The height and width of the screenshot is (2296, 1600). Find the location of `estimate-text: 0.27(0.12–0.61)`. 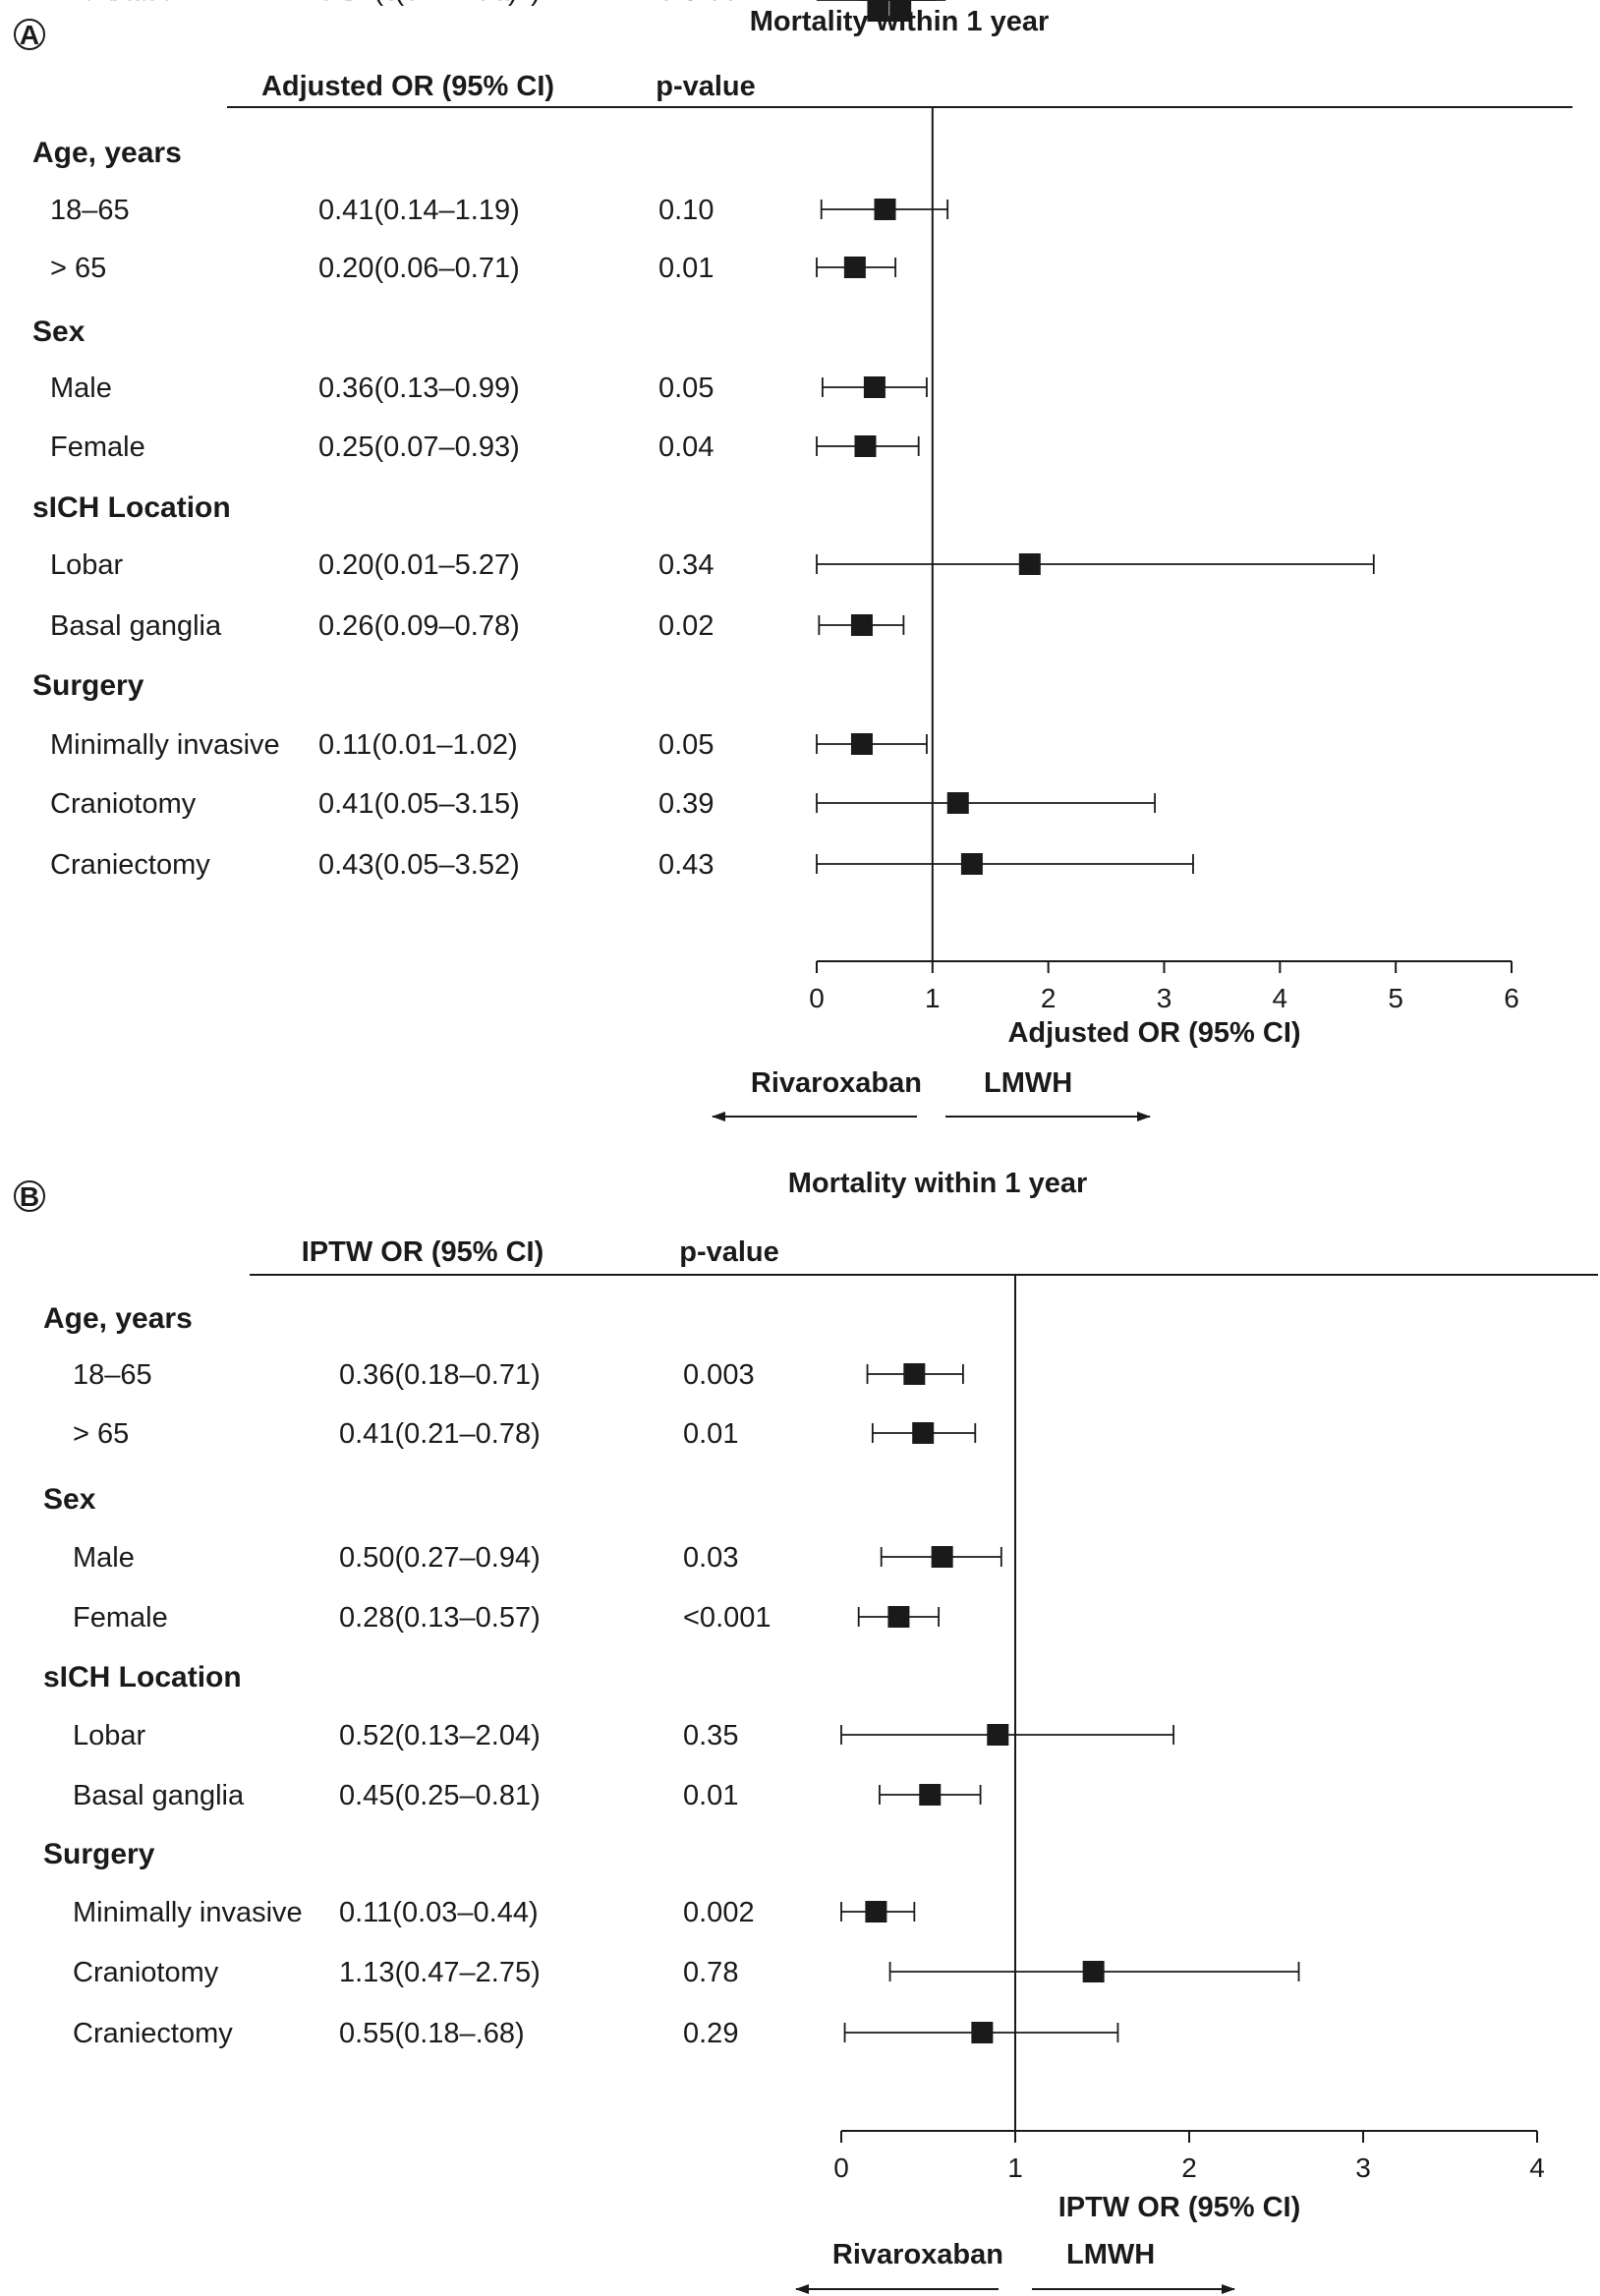

estimate-text: 0.27(0.12–0.61) is located at coordinates (440, 4).